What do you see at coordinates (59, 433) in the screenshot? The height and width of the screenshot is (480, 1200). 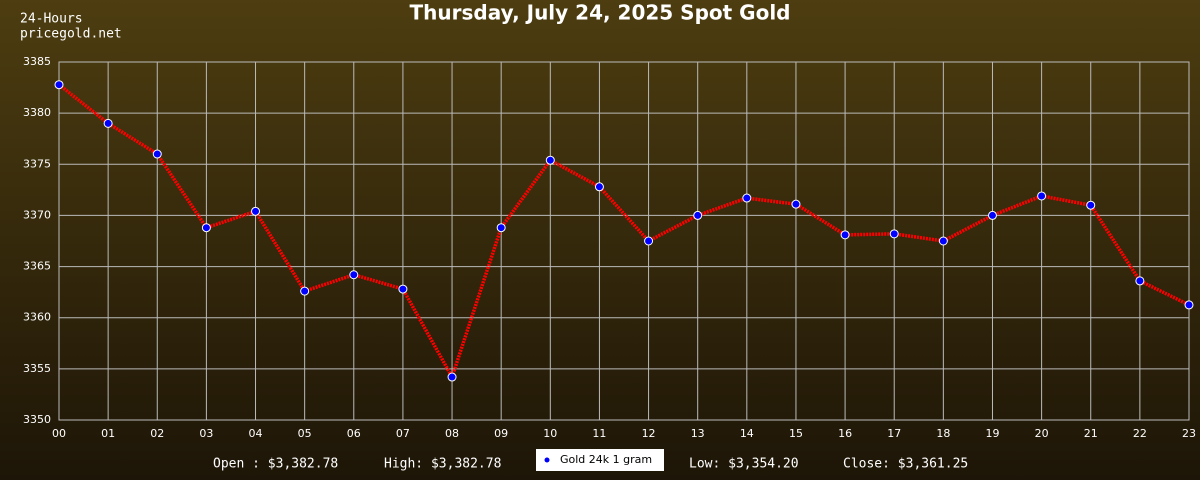 I see `x-tick-label: 00` at bounding box center [59, 433].